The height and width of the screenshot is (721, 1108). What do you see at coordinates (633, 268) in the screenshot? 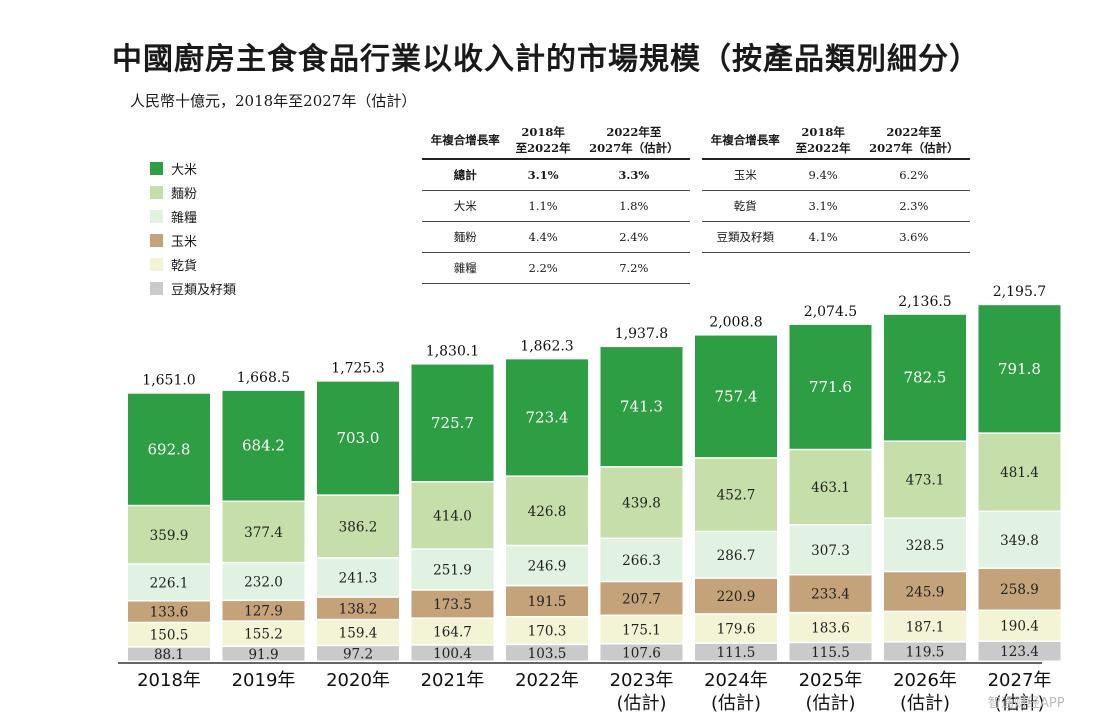
I see `cagr-value: 7.2%` at bounding box center [633, 268].